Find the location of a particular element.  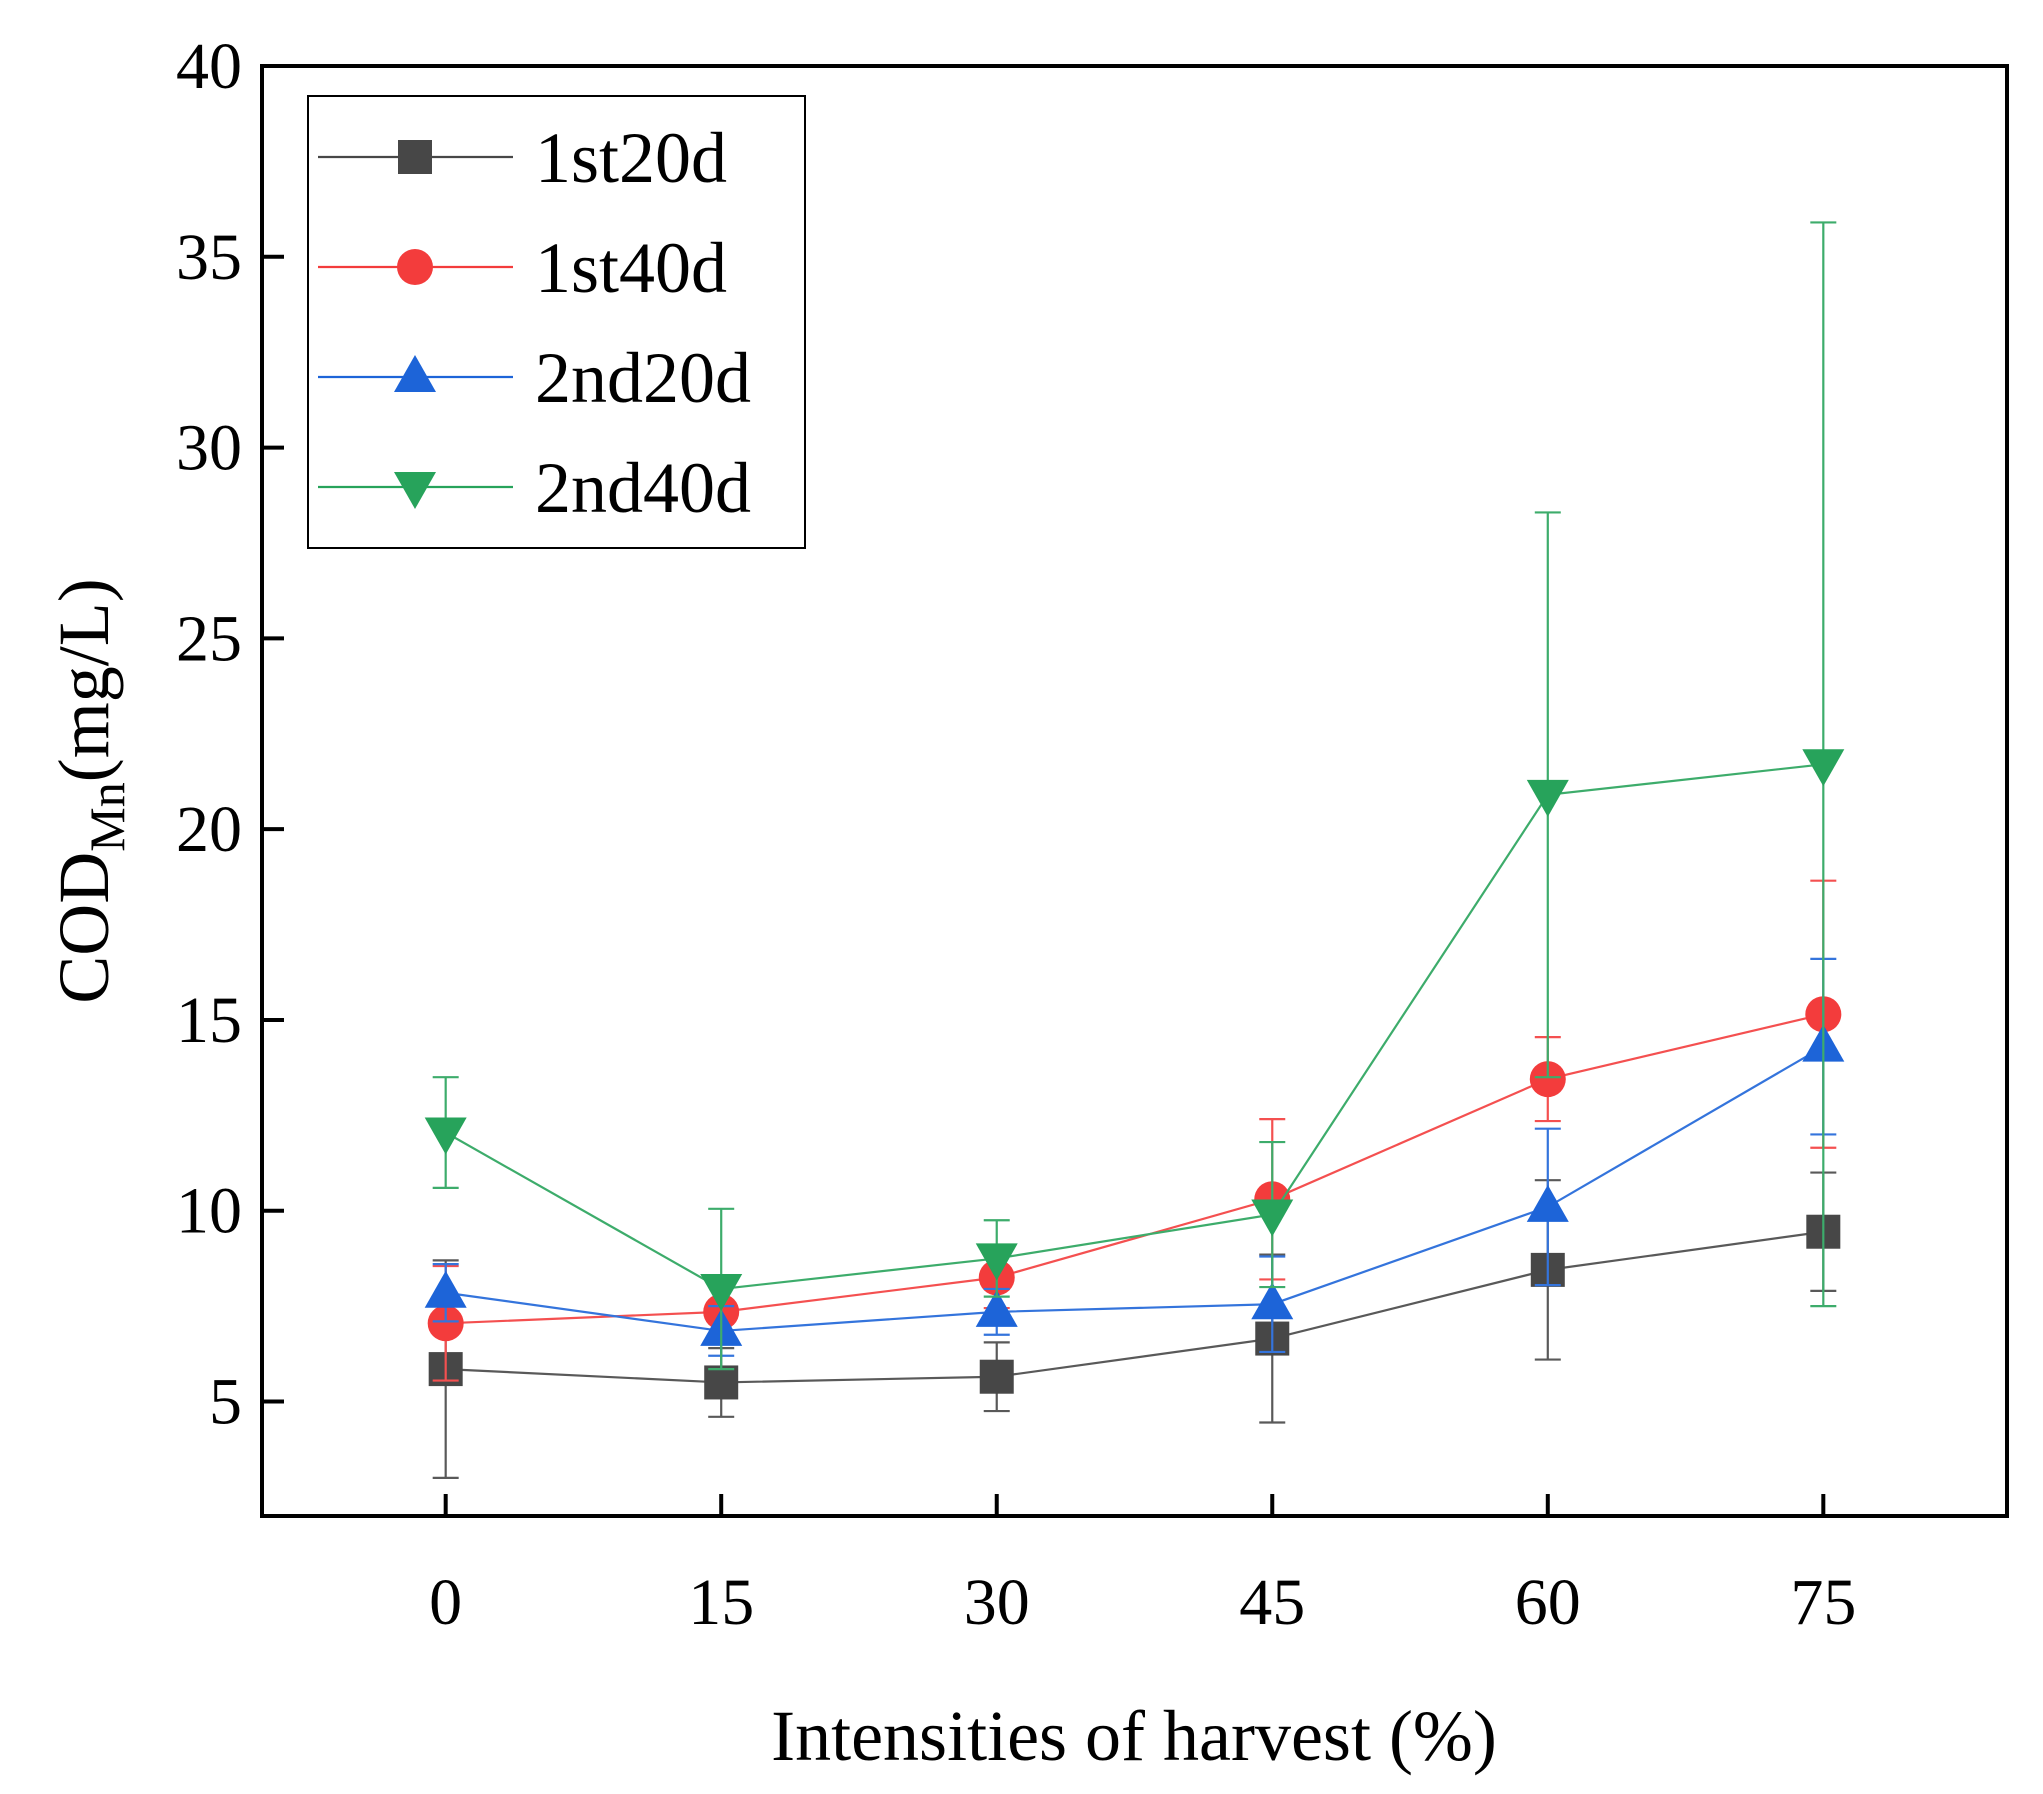

x-tick-label: 15 is located at coordinates (721, 1602).